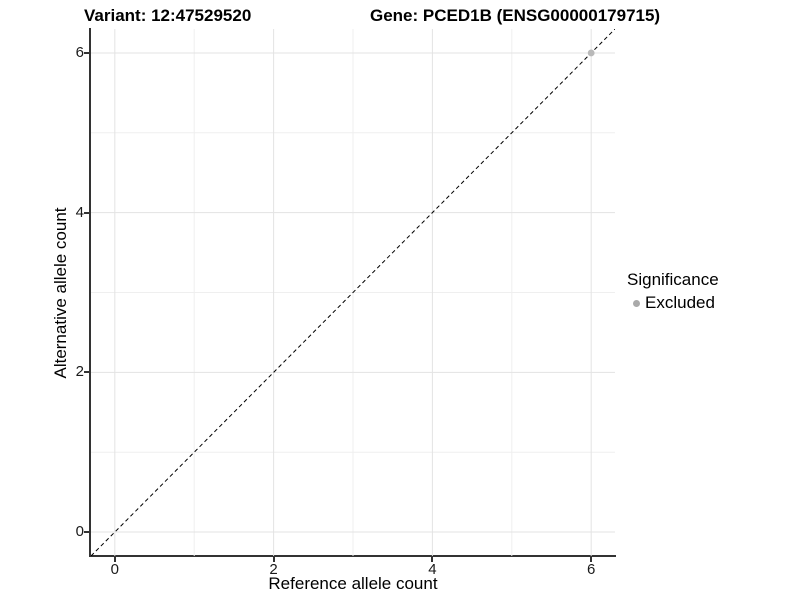 The width and height of the screenshot is (800, 600). Describe the element at coordinates (591, 53) in the screenshot. I see `data-point` at that location.